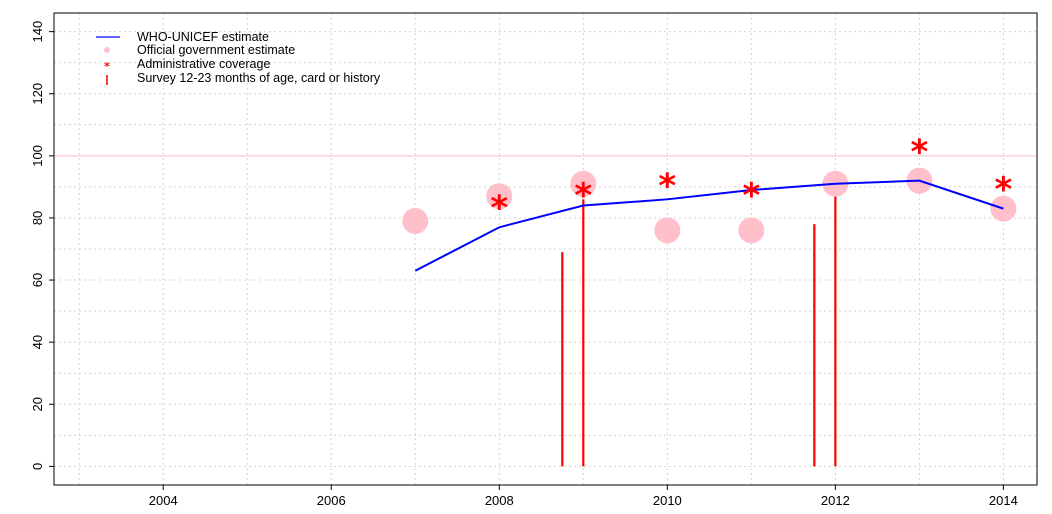 Image resolution: width=1052 pixels, height=514 pixels. What do you see at coordinates (37, 466) in the screenshot?
I see `y-tick-label: 0` at bounding box center [37, 466].